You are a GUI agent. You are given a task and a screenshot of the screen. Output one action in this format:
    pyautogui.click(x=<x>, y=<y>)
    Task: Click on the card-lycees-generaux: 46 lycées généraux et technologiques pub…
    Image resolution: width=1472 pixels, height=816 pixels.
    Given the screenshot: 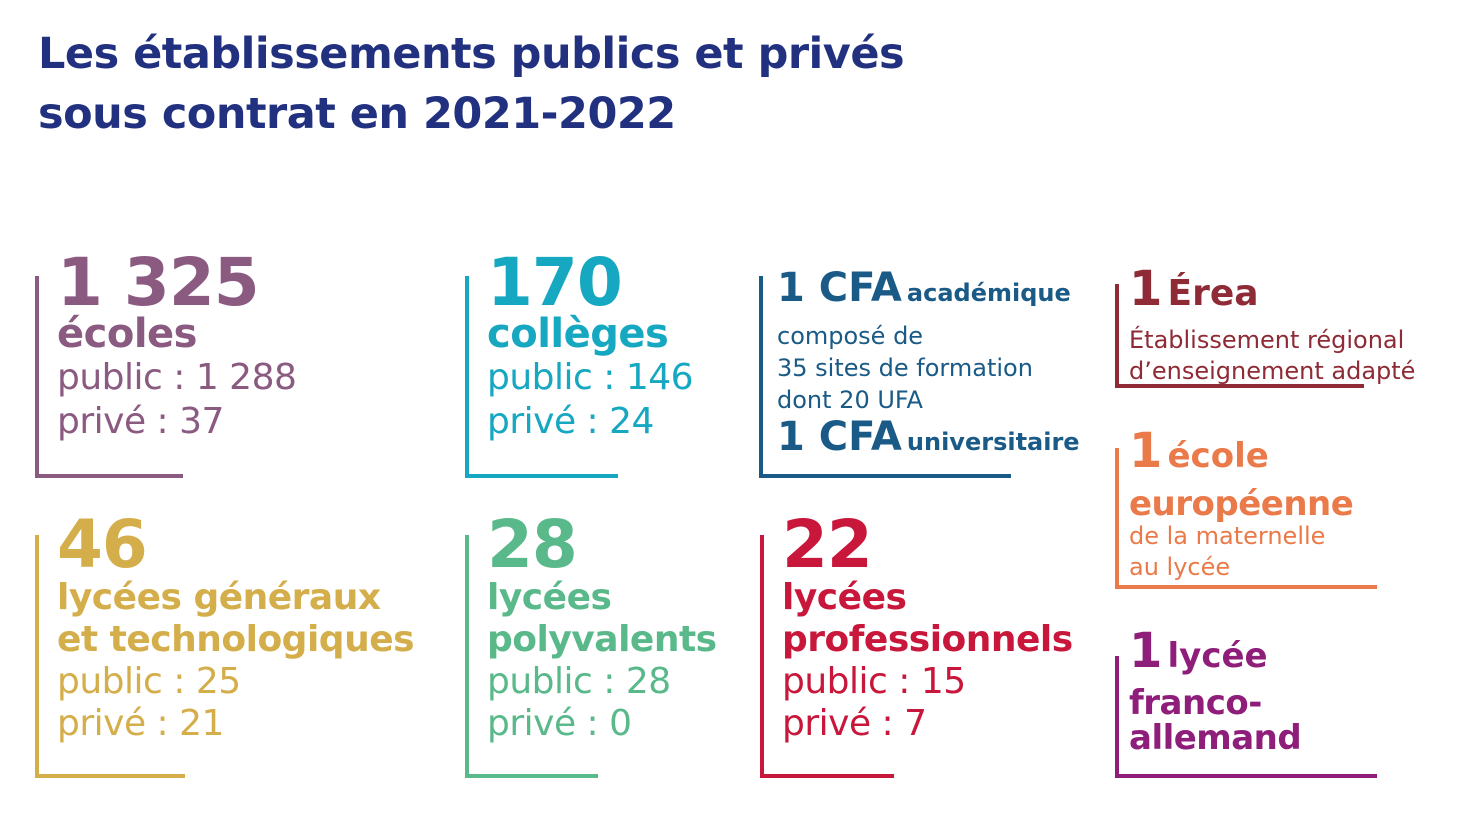 What is the action you would take?
    pyautogui.click(x=225, y=645)
    